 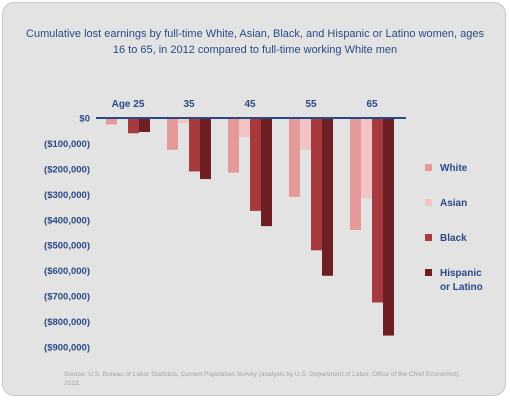 What do you see at coordinates (67, 169) in the screenshot?
I see `y-tick-label: ($200,000)` at bounding box center [67, 169].